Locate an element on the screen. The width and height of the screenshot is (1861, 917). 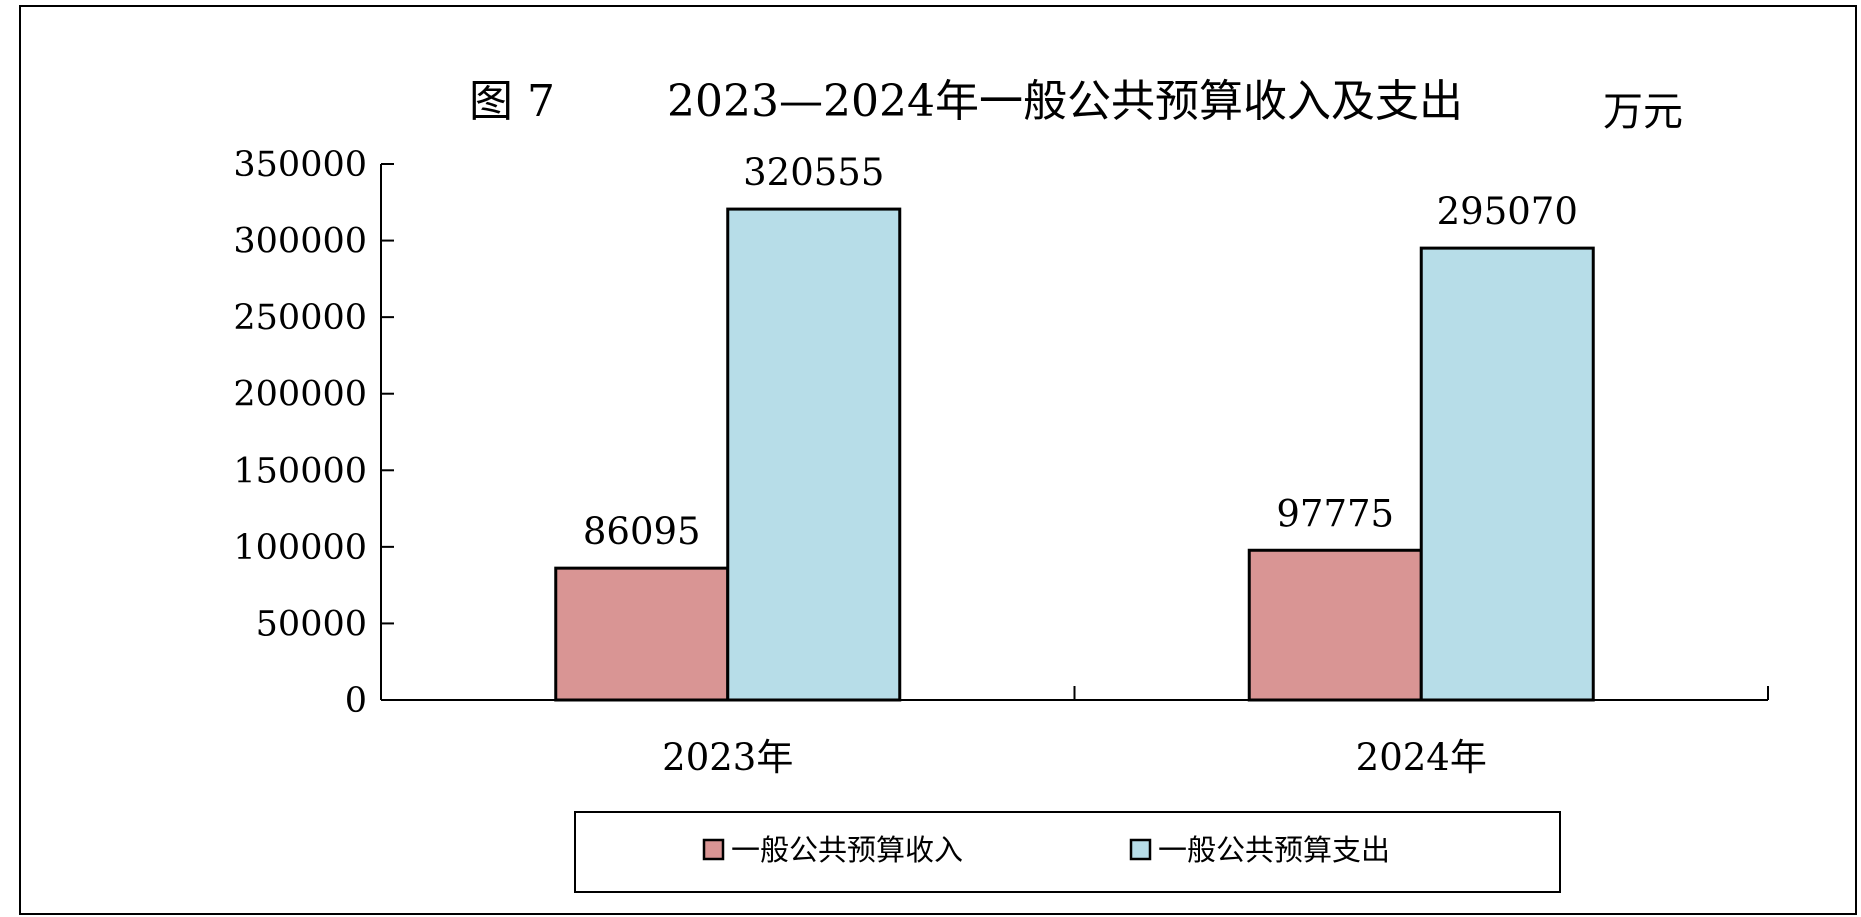
legend: 一般公共预算收入 一般公共预算支出 is located at coordinates (1067, 852).